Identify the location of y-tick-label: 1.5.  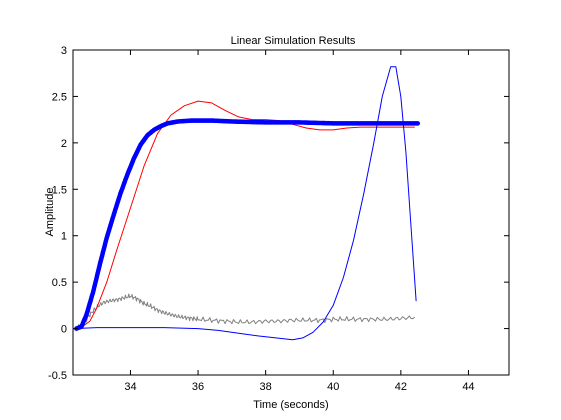
(59, 190).